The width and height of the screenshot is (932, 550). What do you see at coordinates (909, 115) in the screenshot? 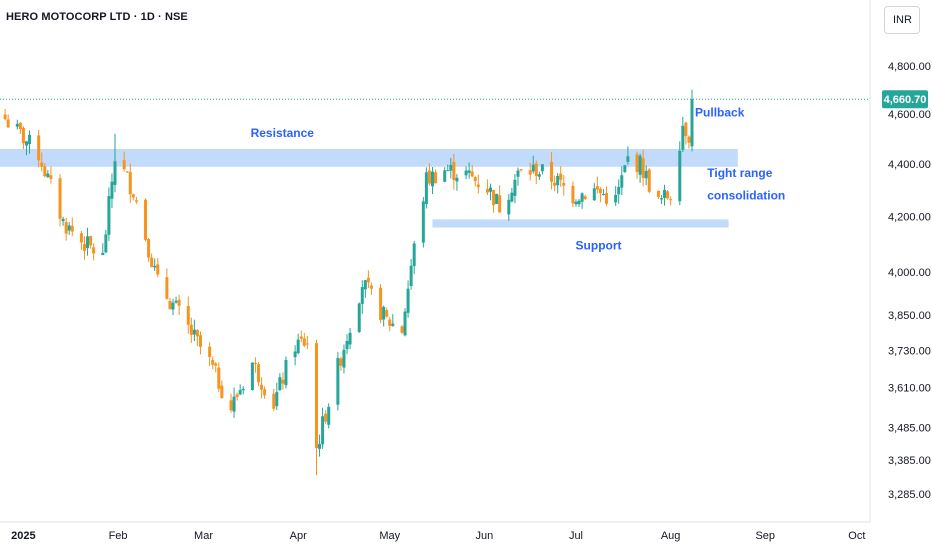
I see `price-tick-label: 4,600.00` at bounding box center [909, 115].